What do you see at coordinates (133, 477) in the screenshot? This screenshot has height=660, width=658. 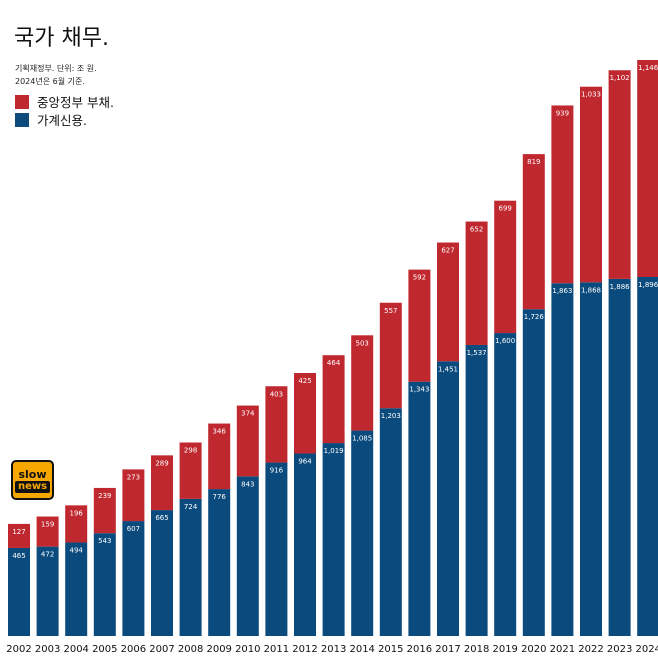 I see `label-government-debt-2006: 273` at bounding box center [133, 477].